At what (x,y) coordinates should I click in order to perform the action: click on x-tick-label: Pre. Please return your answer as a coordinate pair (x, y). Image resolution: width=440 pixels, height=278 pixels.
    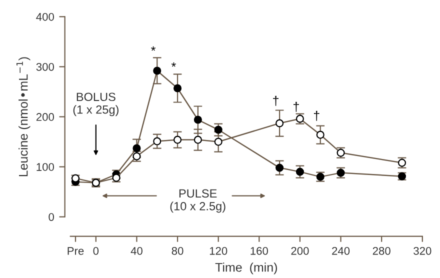
    Looking at the image, I should click on (76, 251).